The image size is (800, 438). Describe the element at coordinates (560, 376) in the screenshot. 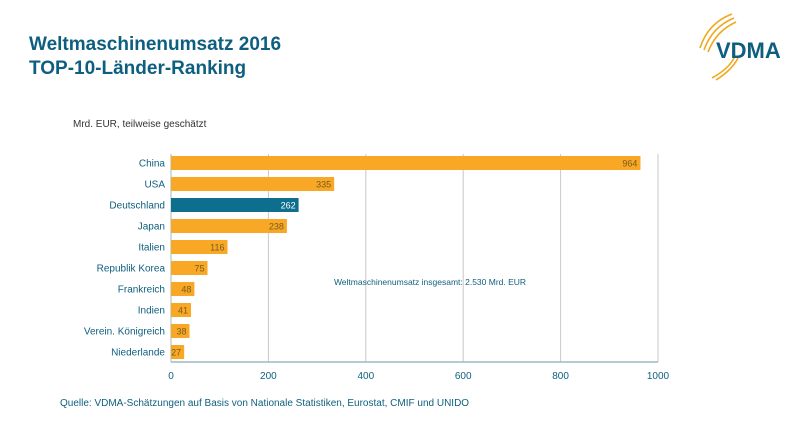

I see `x-tick-label: 800` at that location.